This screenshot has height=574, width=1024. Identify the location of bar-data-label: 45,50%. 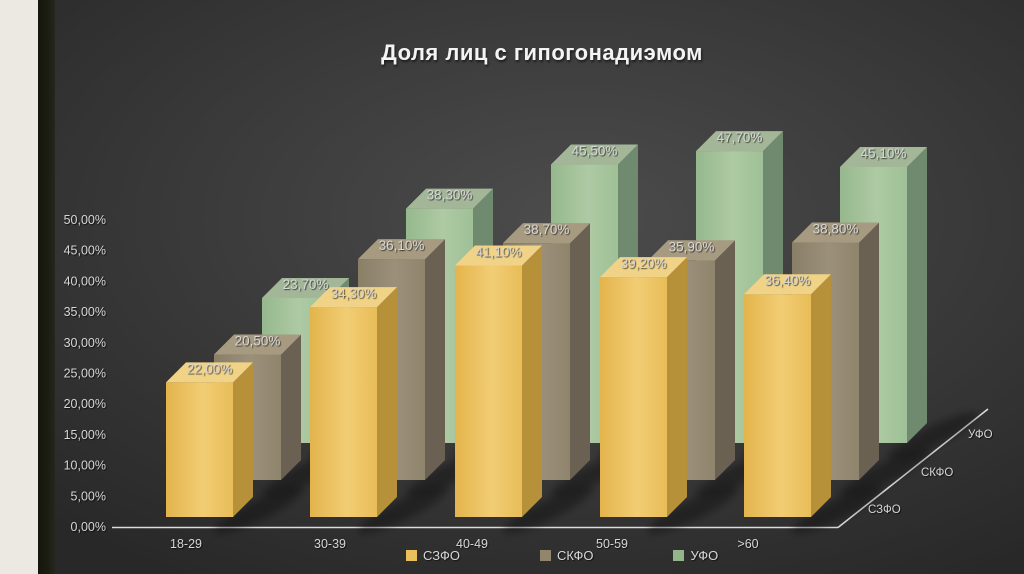
(595, 151).